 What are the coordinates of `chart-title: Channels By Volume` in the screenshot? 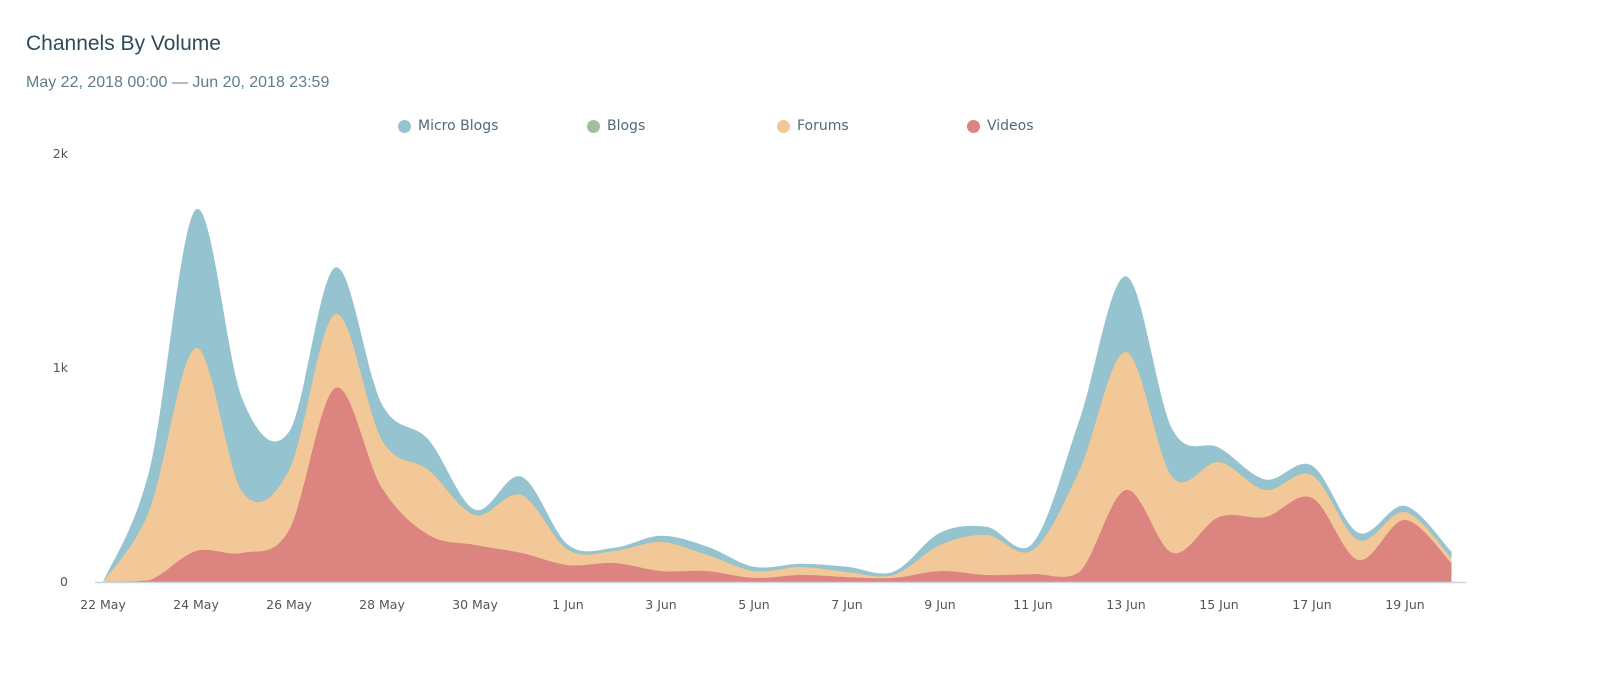 It's located at (123, 43).